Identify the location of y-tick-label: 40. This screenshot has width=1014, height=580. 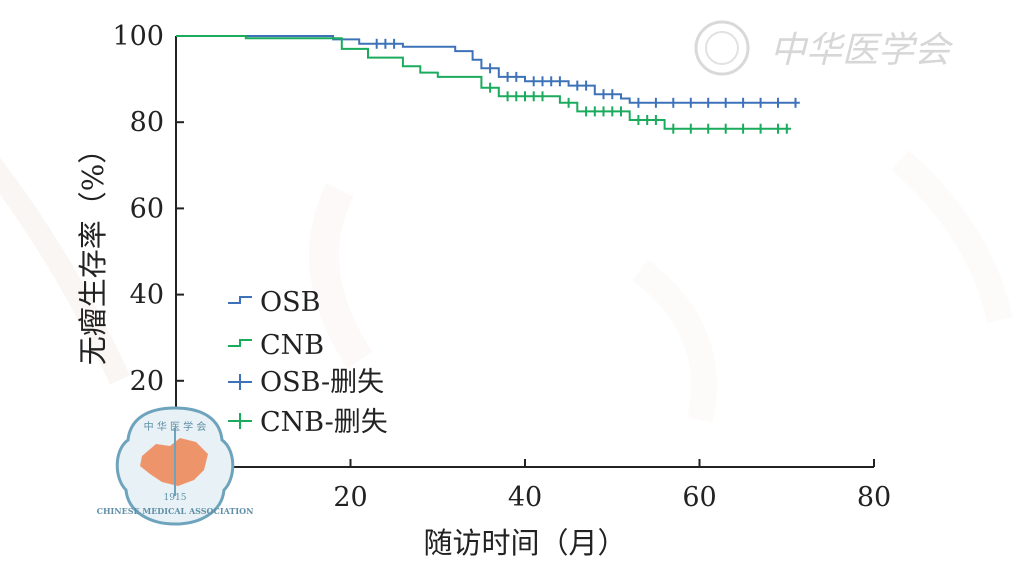
(147, 295).